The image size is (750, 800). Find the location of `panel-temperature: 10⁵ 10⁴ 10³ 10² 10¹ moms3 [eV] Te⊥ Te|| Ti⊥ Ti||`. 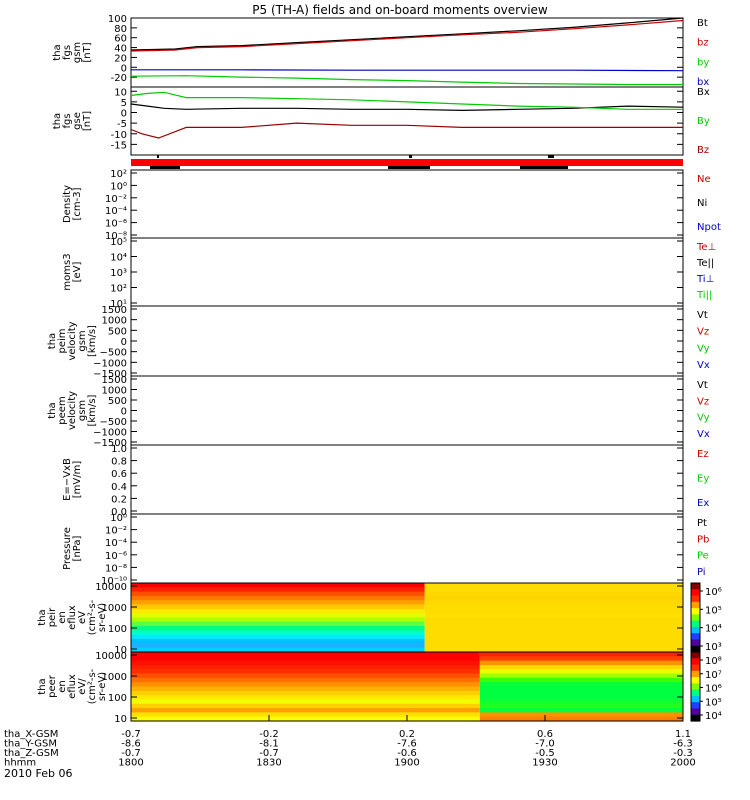

panel-temperature: 10⁵ 10⁴ 10³ 10² 10¹ moms3 [eV] Te⊥ Te|| Ti⊥ Ti|| is located at coordinates (389, 273).